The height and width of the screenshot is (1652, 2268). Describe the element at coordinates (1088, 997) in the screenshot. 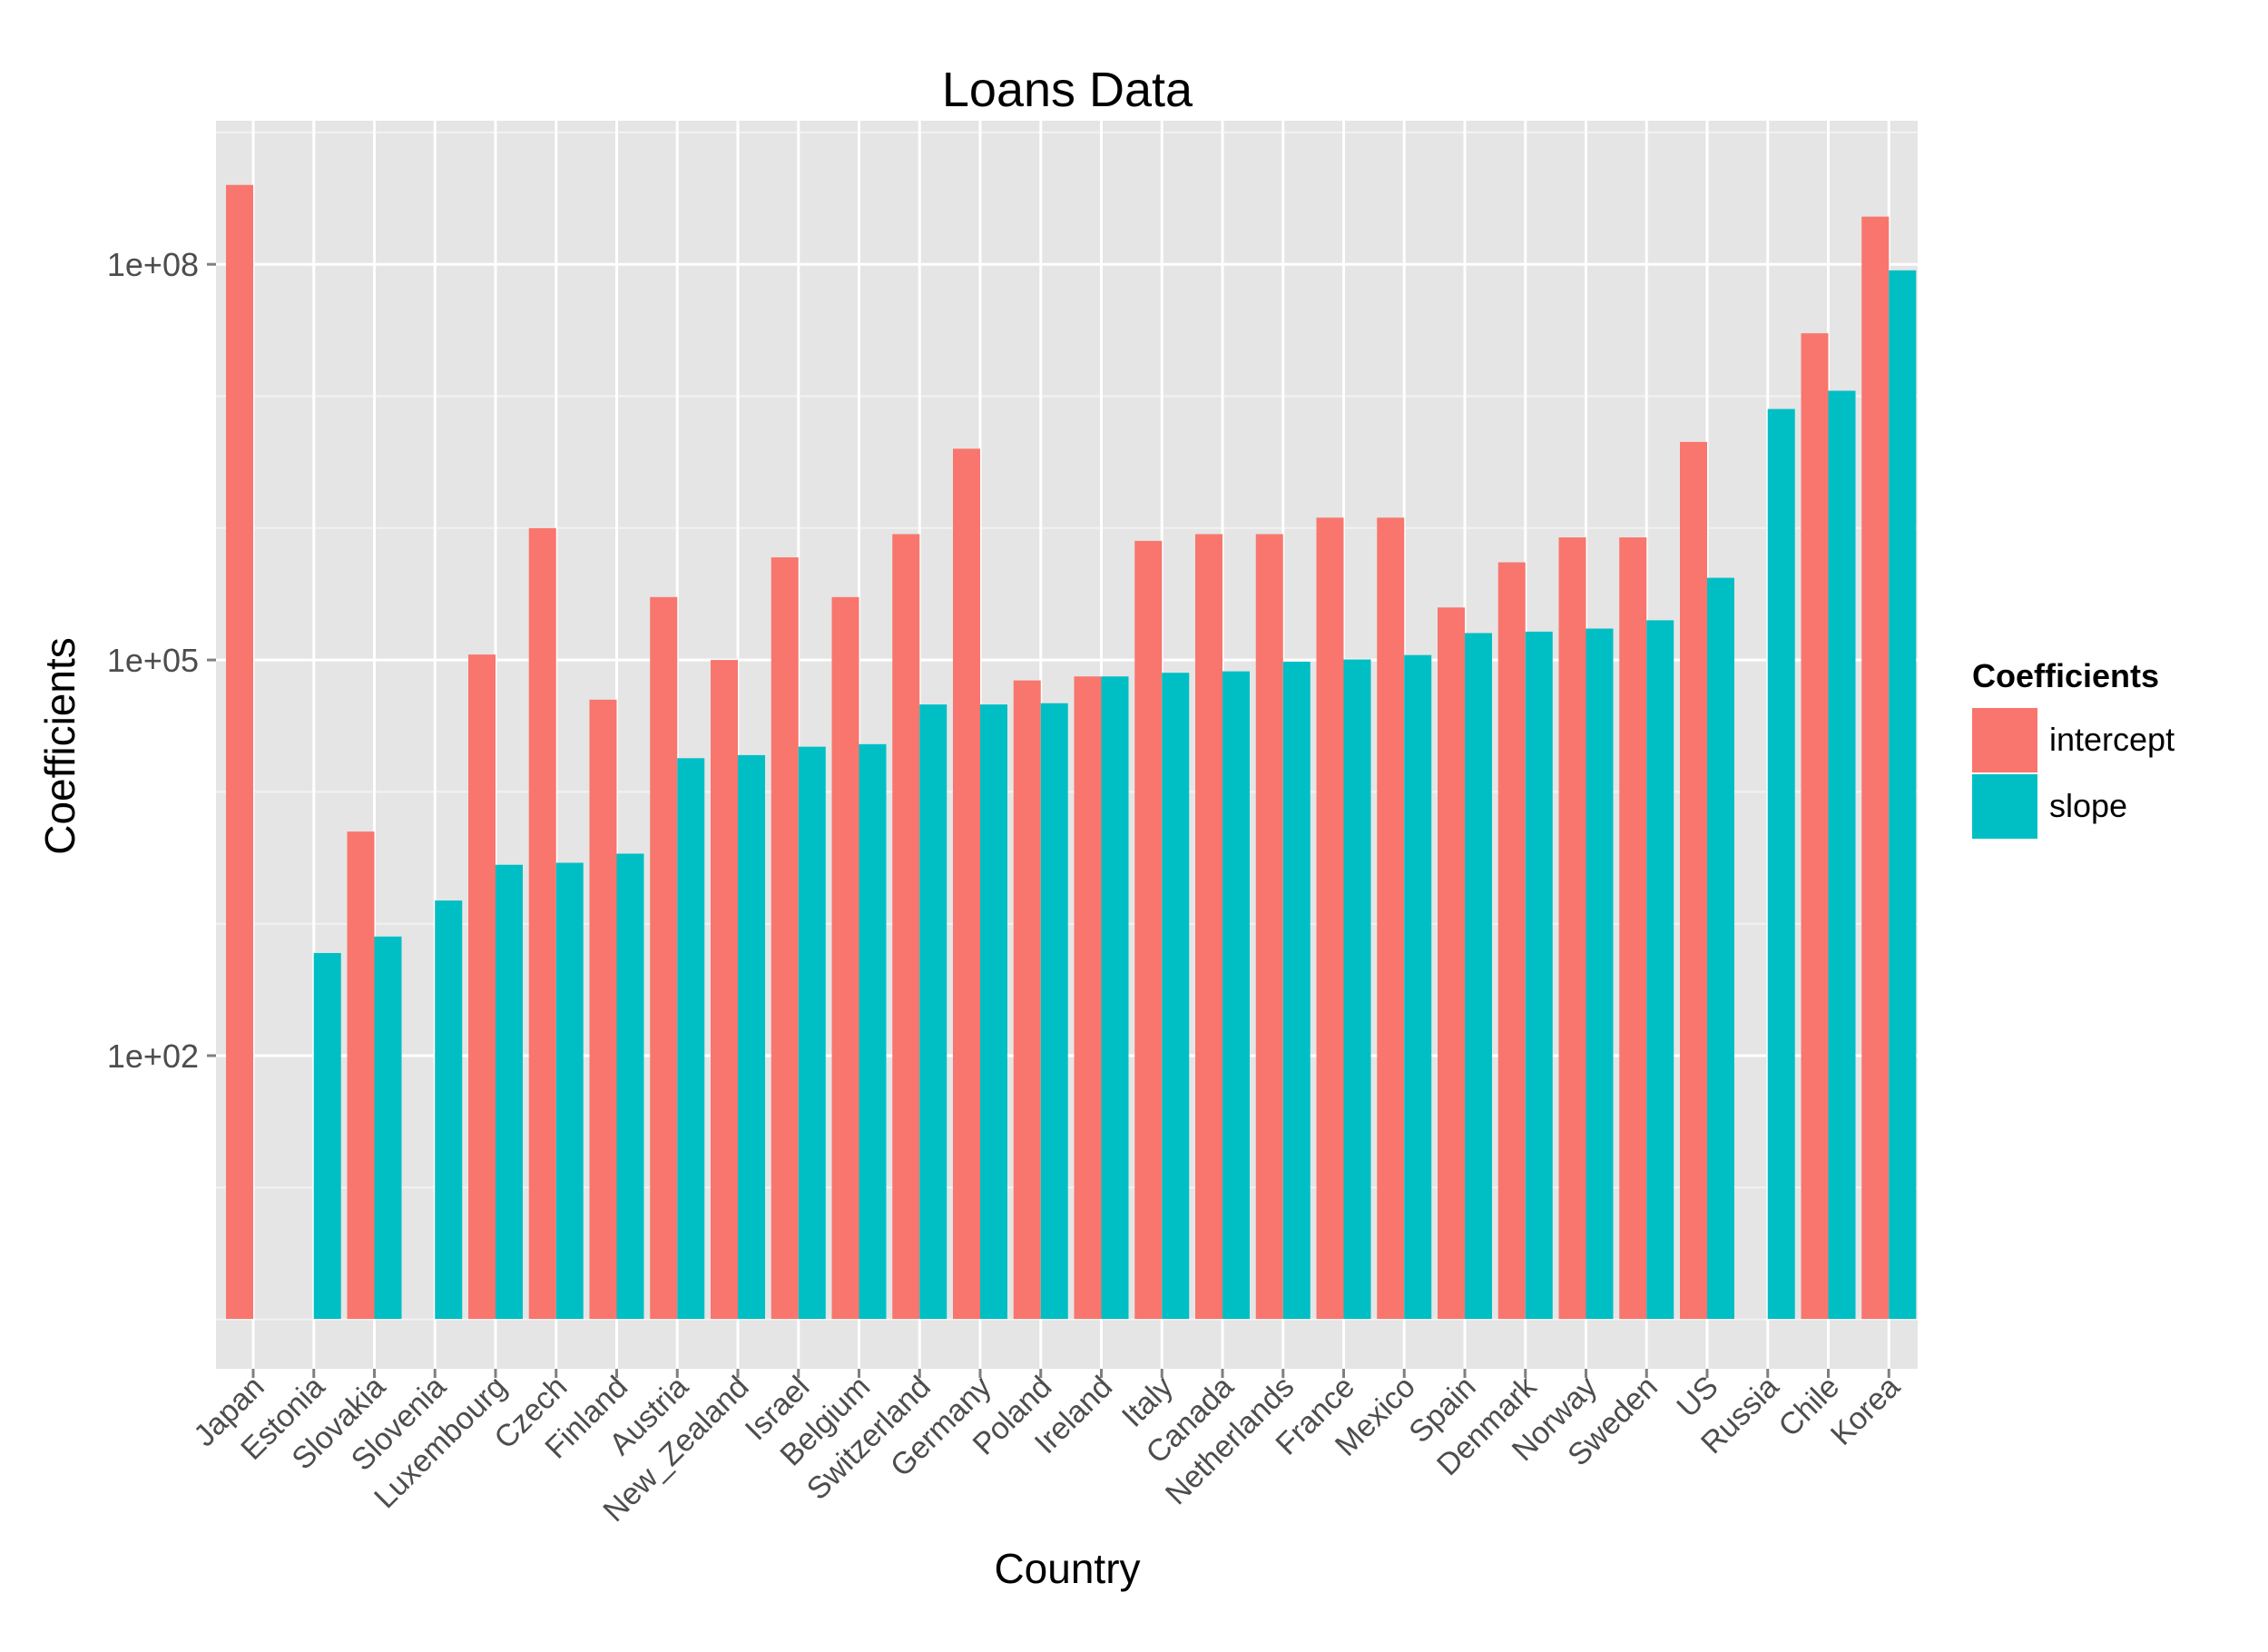

I see `bar-intercept-ireland` at that location.